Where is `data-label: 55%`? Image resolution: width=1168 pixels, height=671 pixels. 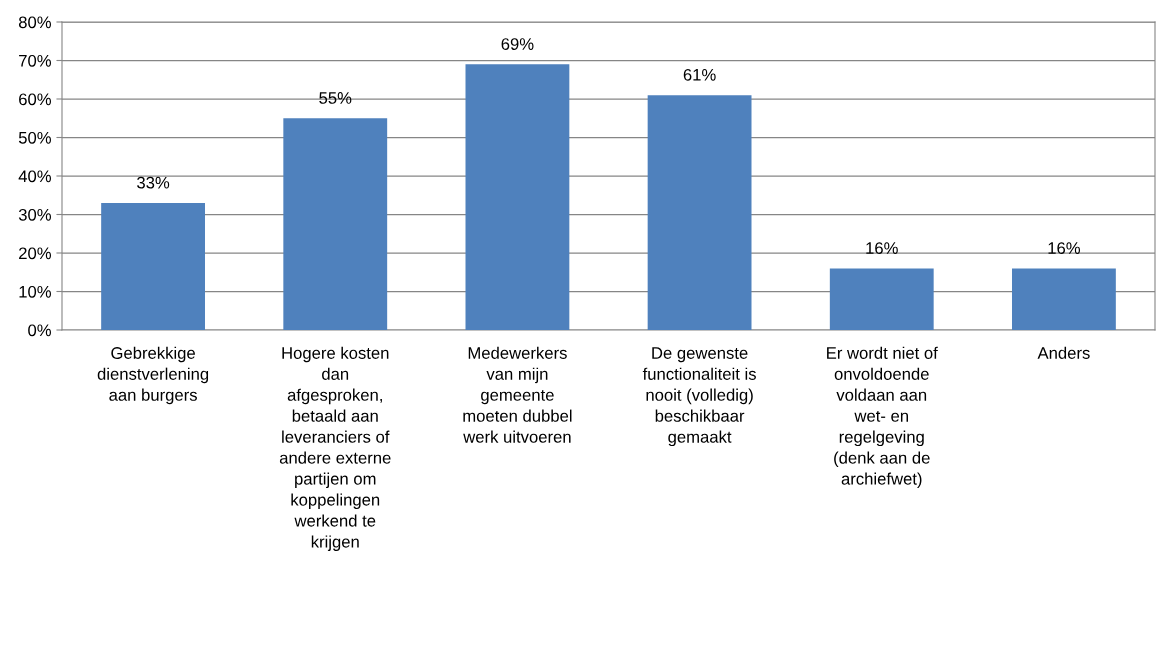 data-label: 55% is located at coordinates (335, 98).